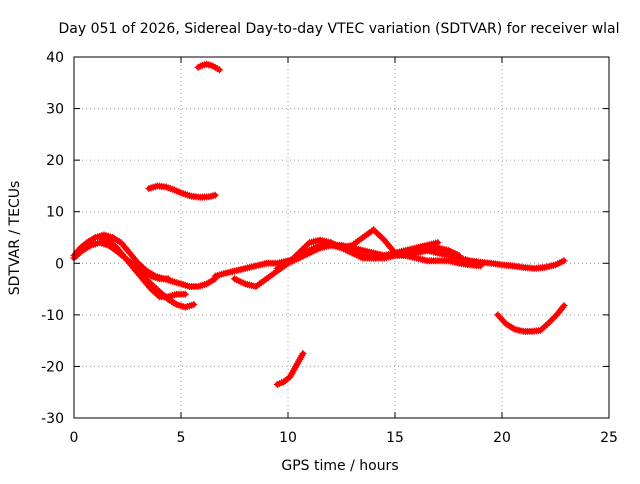 The image size is (640, 484). Describe the element at coordinates (384, 255) in the screenshot. I see `series-arc10` at that location.